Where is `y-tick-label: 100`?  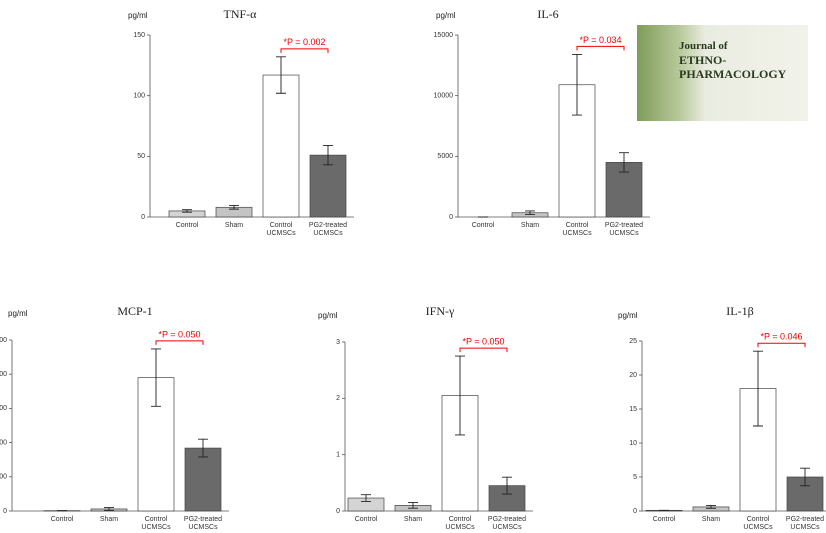 y-tick-label: 100 is located at coordinates (139, 96).